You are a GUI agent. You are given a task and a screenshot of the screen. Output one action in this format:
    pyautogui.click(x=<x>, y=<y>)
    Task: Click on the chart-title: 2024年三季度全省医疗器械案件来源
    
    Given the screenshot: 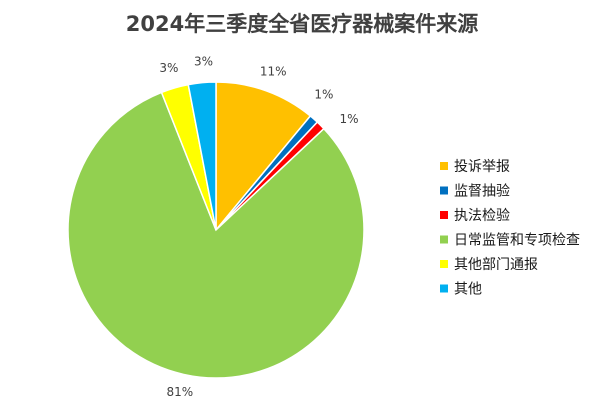 What is the action you would take?
    pyautogui.click(x=302, y=24)
    